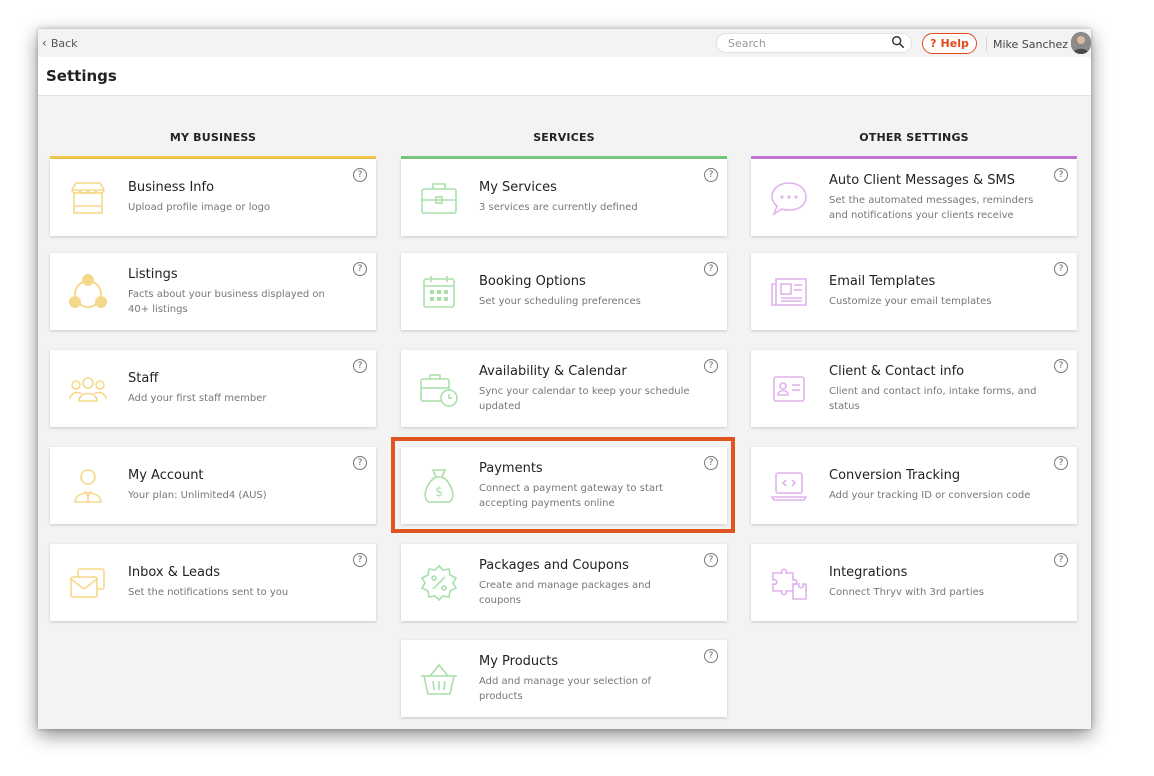 This screenshot has width=1154, height=776. Describe the element at coordinates (564, 158) in the screenshot. I see `column-bar-services` at that location.